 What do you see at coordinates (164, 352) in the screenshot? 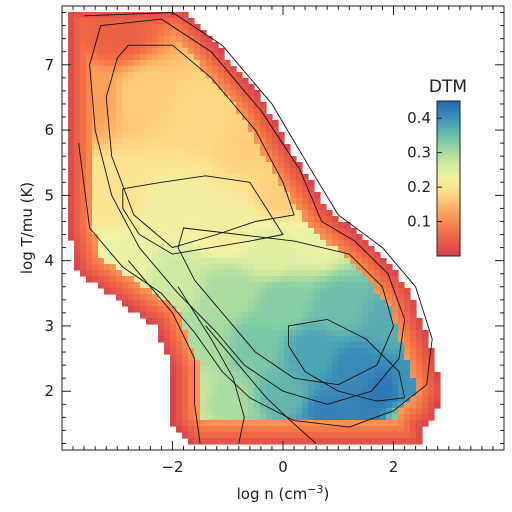
I see `contour-line` at bounding box center [164, 352].